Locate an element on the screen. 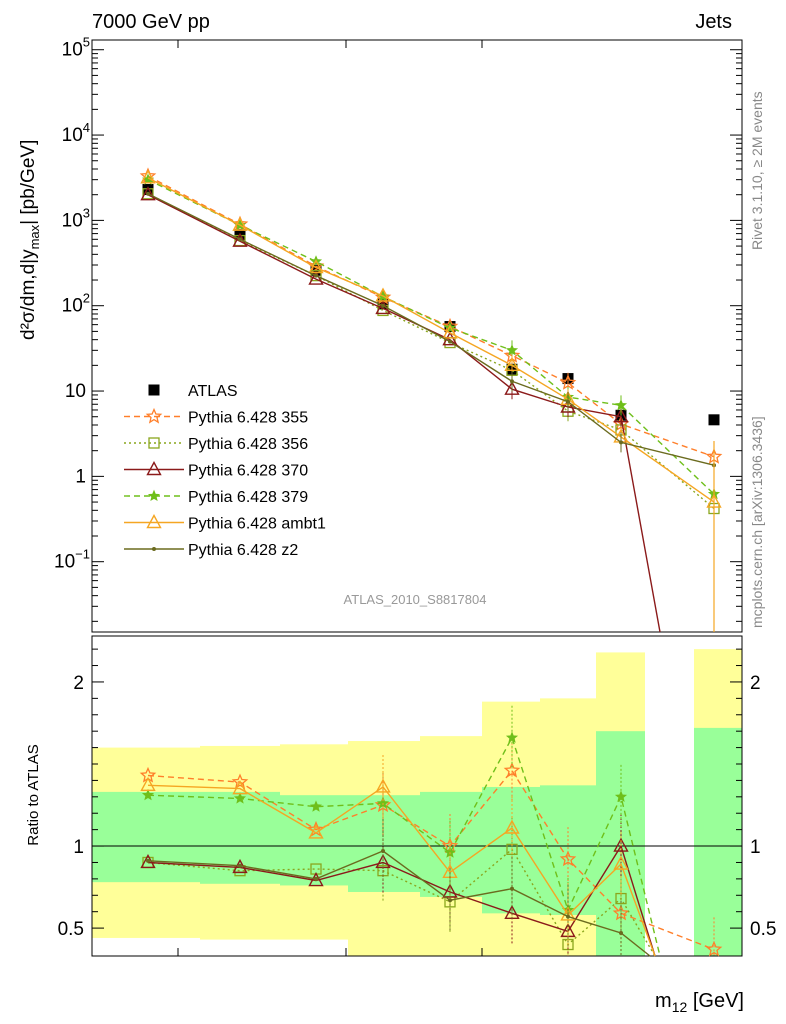 The height and width of the screenshot is (1024, 786). y-tick-label: 10⁻¹ is located at coordinates (72, 560).